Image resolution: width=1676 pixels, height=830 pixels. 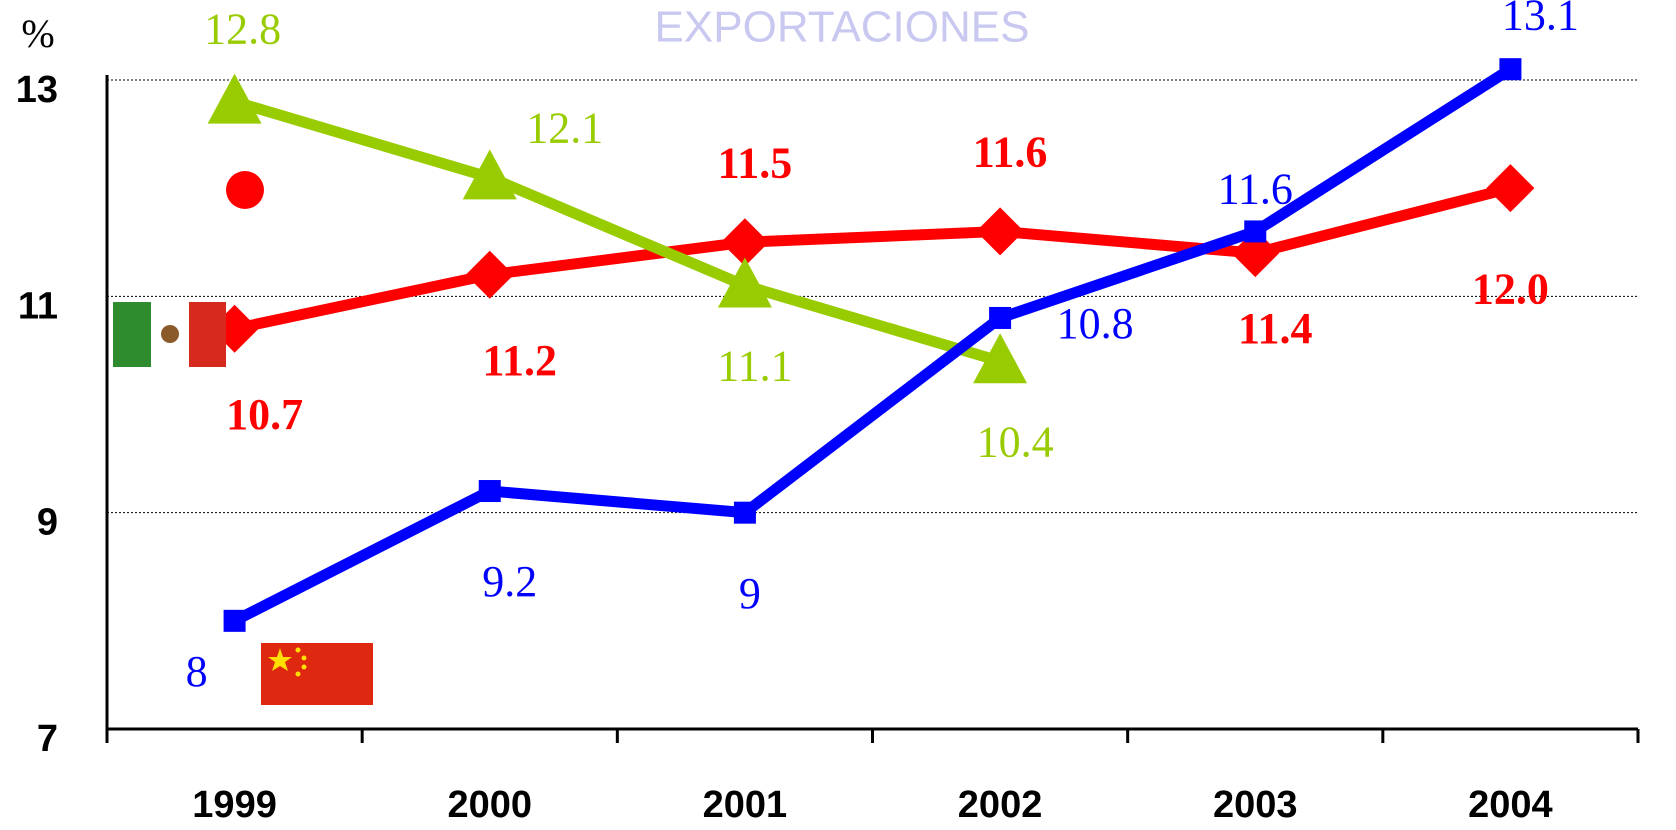 What do you see at coordinates (1015, 441) in the screenshot?
I see `data-label: 10.4` at bounding box center [1015, 441].